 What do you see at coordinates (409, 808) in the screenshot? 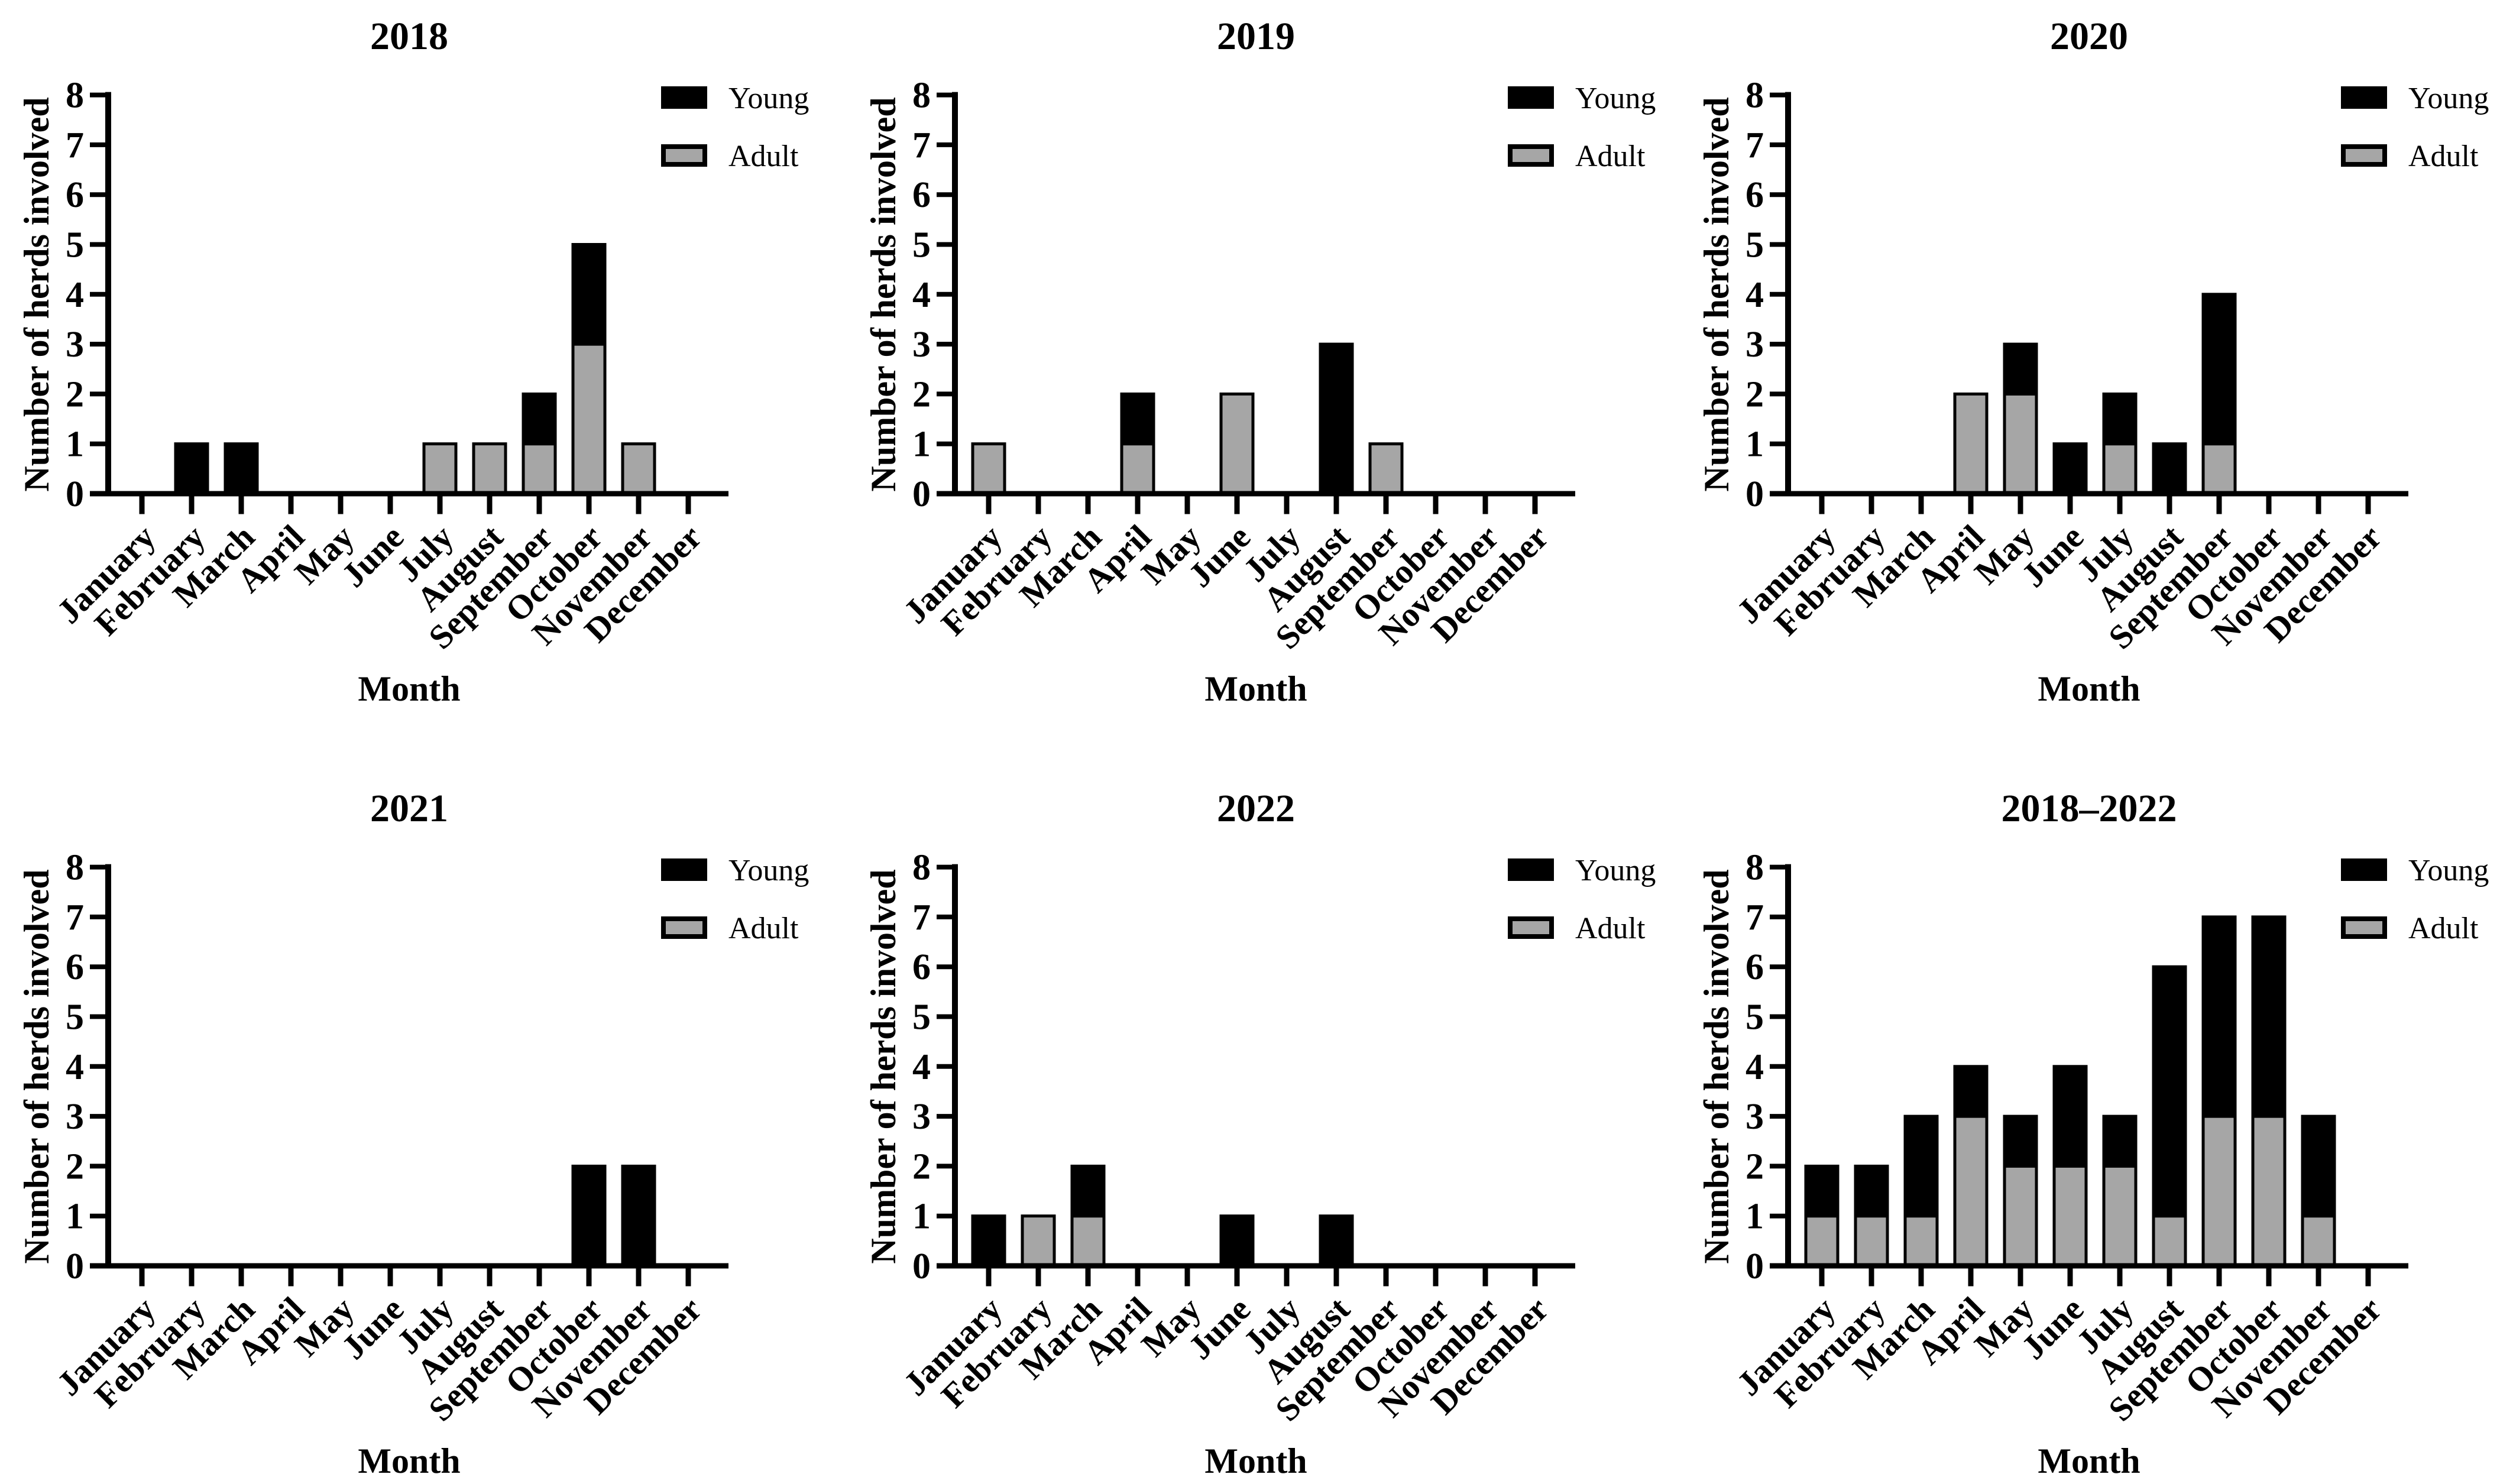
I see `chart-title: 2021` at bounding box center [409, 808].